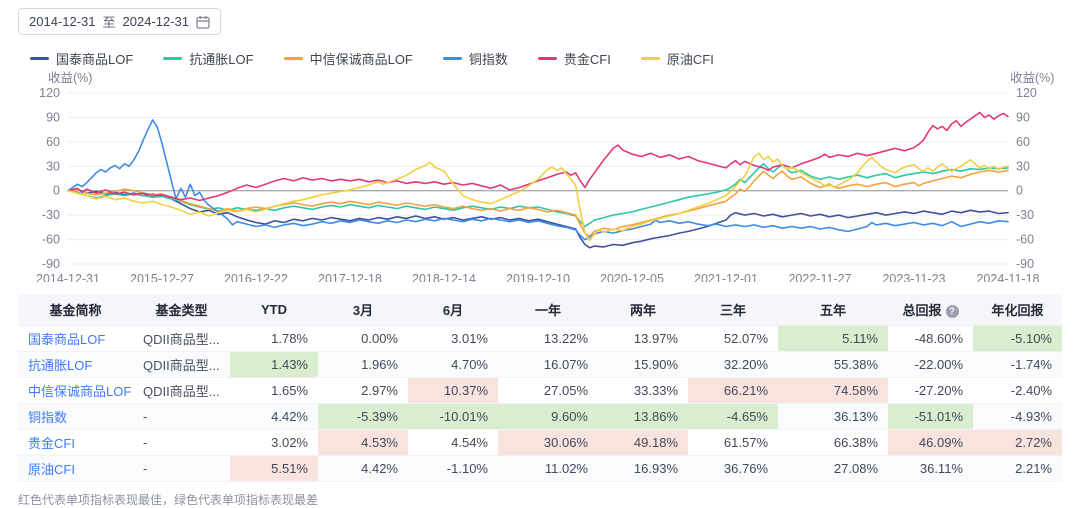 This screenshot has width=1080, height=508. Describe the element at coordinates (833, 468) in the screenshot. I see `value-cell: 27.08%` at that location.